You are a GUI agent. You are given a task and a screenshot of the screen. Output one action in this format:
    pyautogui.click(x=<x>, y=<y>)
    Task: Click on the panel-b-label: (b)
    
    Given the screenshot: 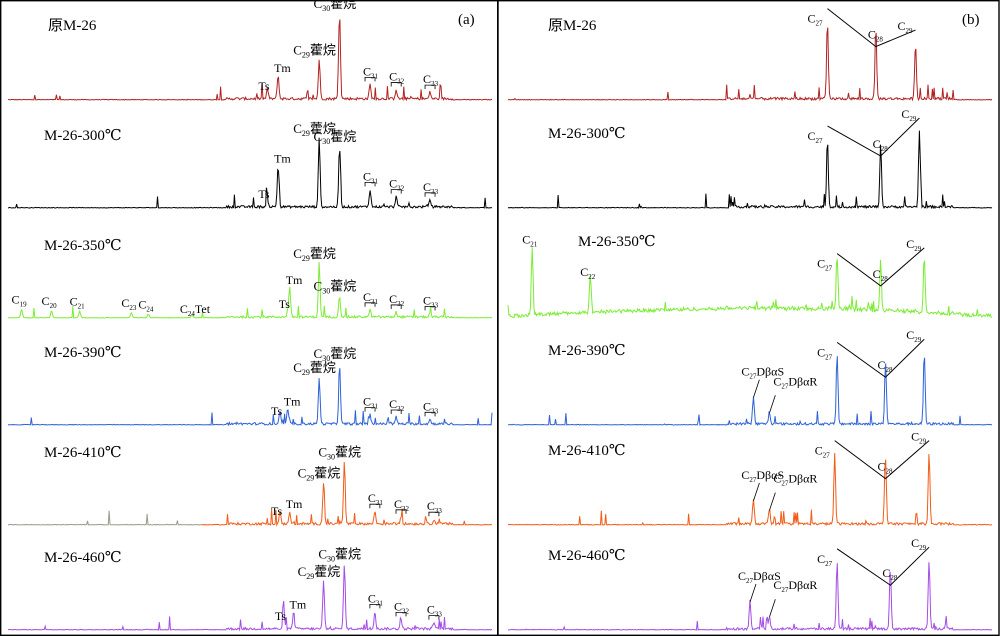 What is the action you would take?
    pyautogui.click(x=971, y=20)
    